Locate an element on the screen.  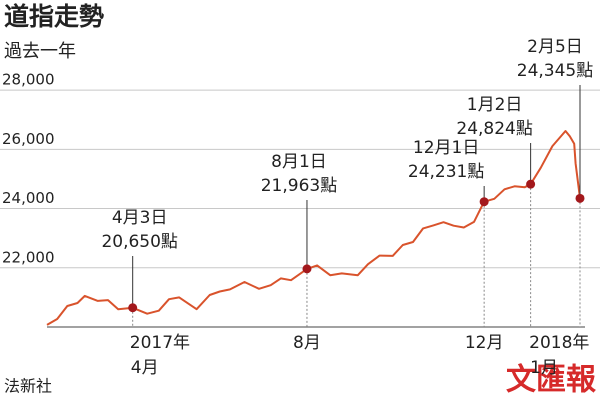
chart-subtitle: 過去一年 is located at coordinates (40, 51).